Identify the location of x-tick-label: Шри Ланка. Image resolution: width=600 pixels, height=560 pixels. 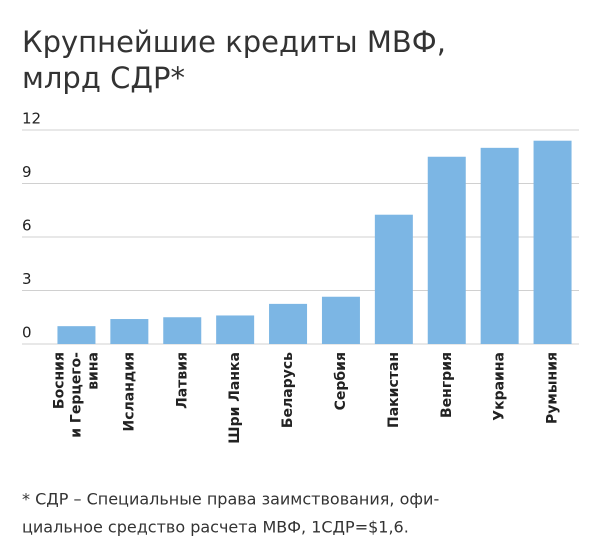
(235, 398).